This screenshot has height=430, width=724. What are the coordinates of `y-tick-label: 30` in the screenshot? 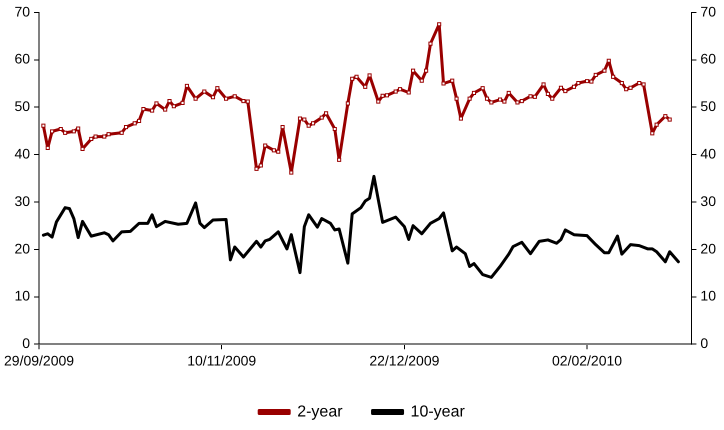 It's located at (22, 200).